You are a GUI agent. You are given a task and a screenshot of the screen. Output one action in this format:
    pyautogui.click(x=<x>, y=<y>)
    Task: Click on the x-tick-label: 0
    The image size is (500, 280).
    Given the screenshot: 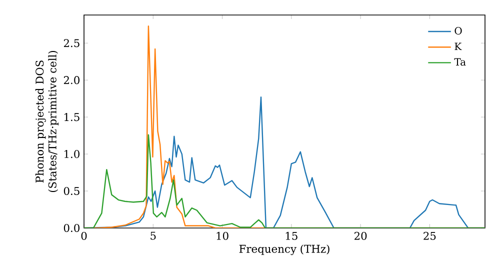 What is the action you would take?
    pyautogui.click(x=84, y=236)
    